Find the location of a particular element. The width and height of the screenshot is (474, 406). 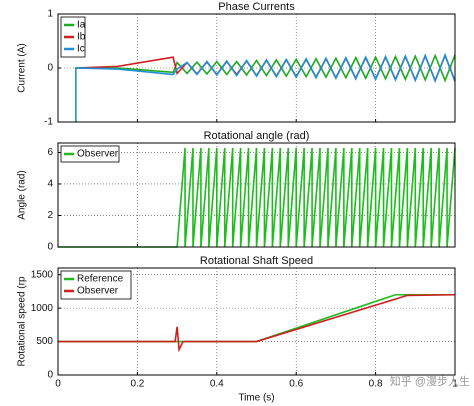

y-axis-label: Current (A) is located at coordinates (22, 67).